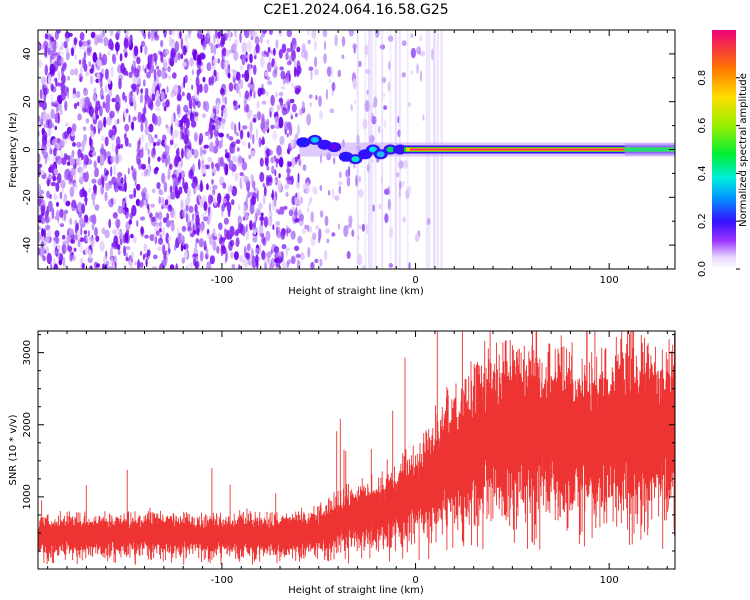 This screenshot has height=600, width=750. Describe the element at coordinates (324, 144) in the screenshot. I see `signal-blob` at that location.